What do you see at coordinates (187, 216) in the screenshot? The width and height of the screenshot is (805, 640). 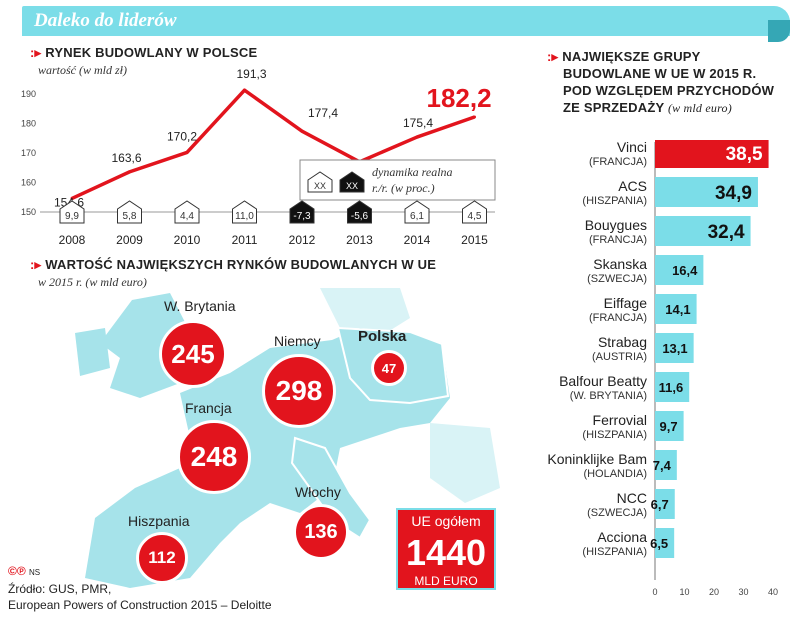 I see `growth-label: 4,4` at bounding box center [187, 216].